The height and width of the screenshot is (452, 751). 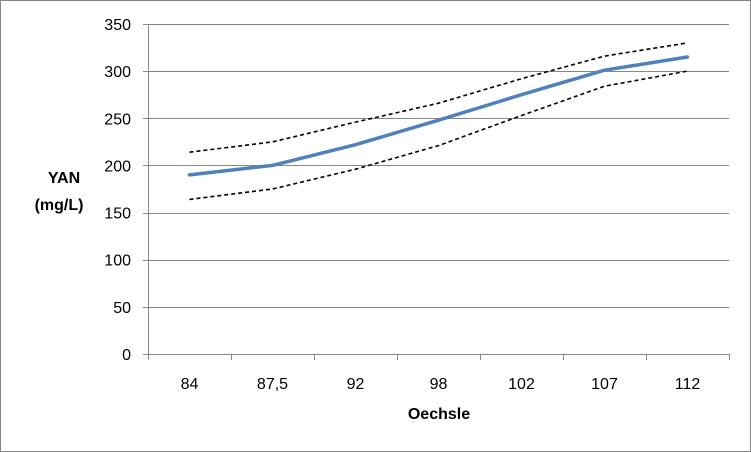 What do you see at coordinates (604, 384) in the screenshot?
I see `x-tick-label: 107` at bounding box center [604, 384].